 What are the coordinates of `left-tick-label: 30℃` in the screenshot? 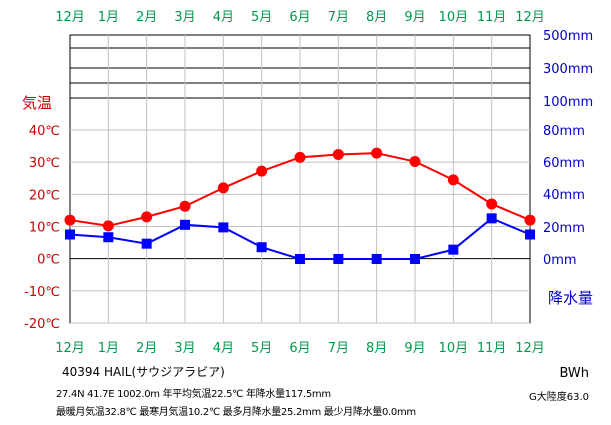 It's located at (44, 163).